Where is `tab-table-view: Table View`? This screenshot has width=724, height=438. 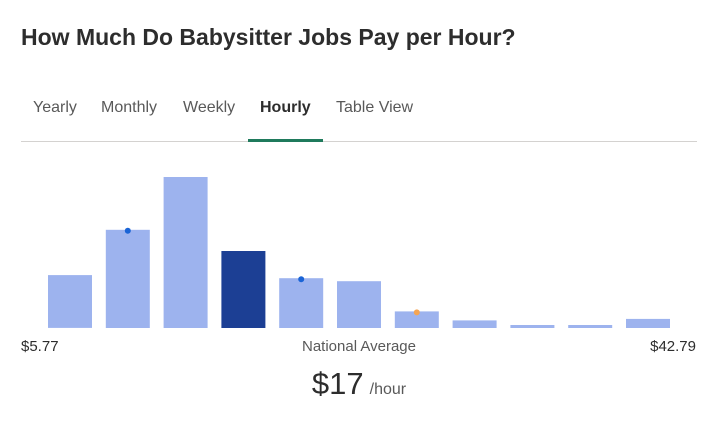
tab-table-view: Table View is located at coordinates (375, 107).